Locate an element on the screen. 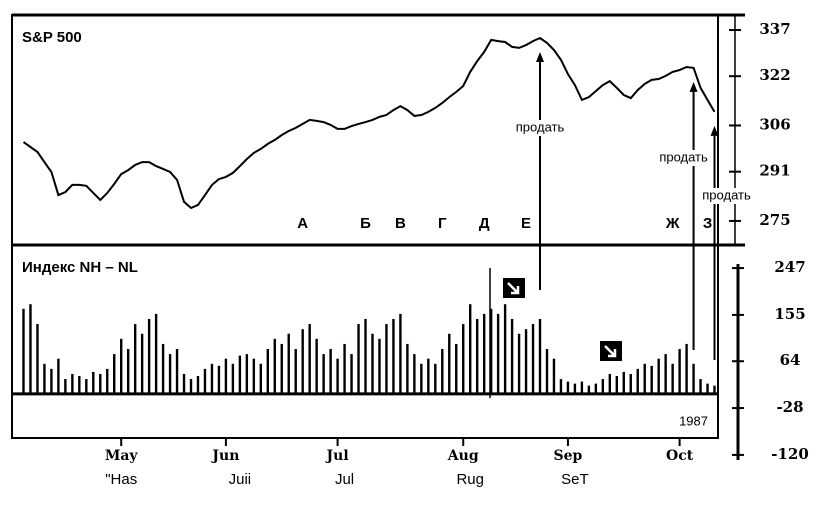 This screenshot has width=840, height=523. x-tick-label: Sep is located at coordinates (568, 456).